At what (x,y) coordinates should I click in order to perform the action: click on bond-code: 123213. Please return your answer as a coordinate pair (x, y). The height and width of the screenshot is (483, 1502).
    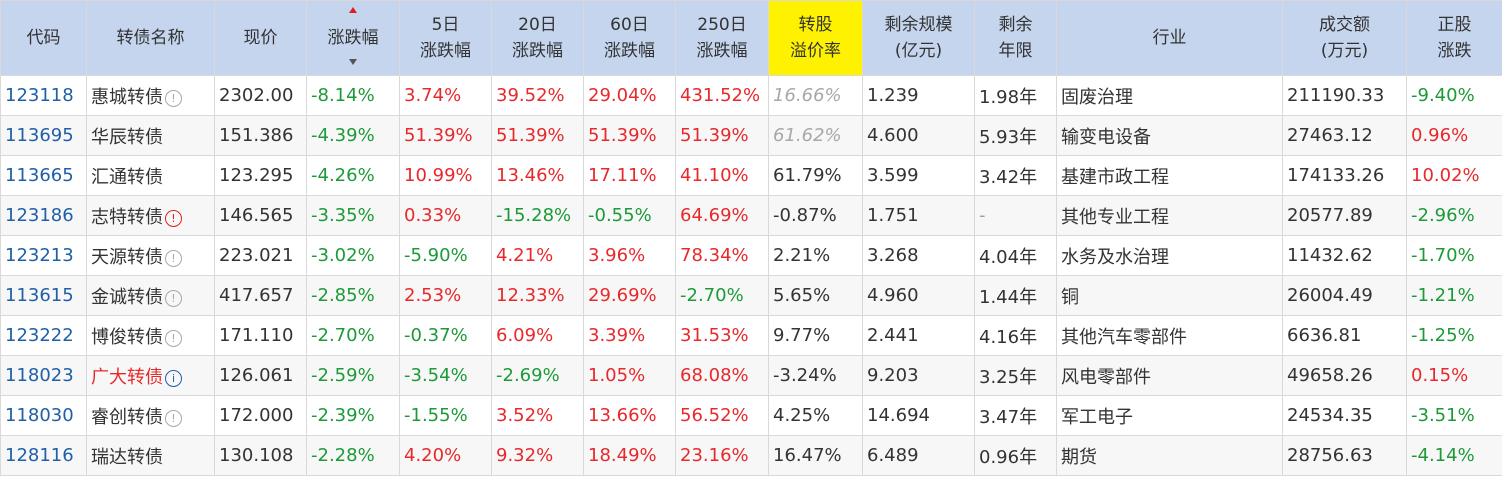
    Looking at the image, I should click on (43, 255).